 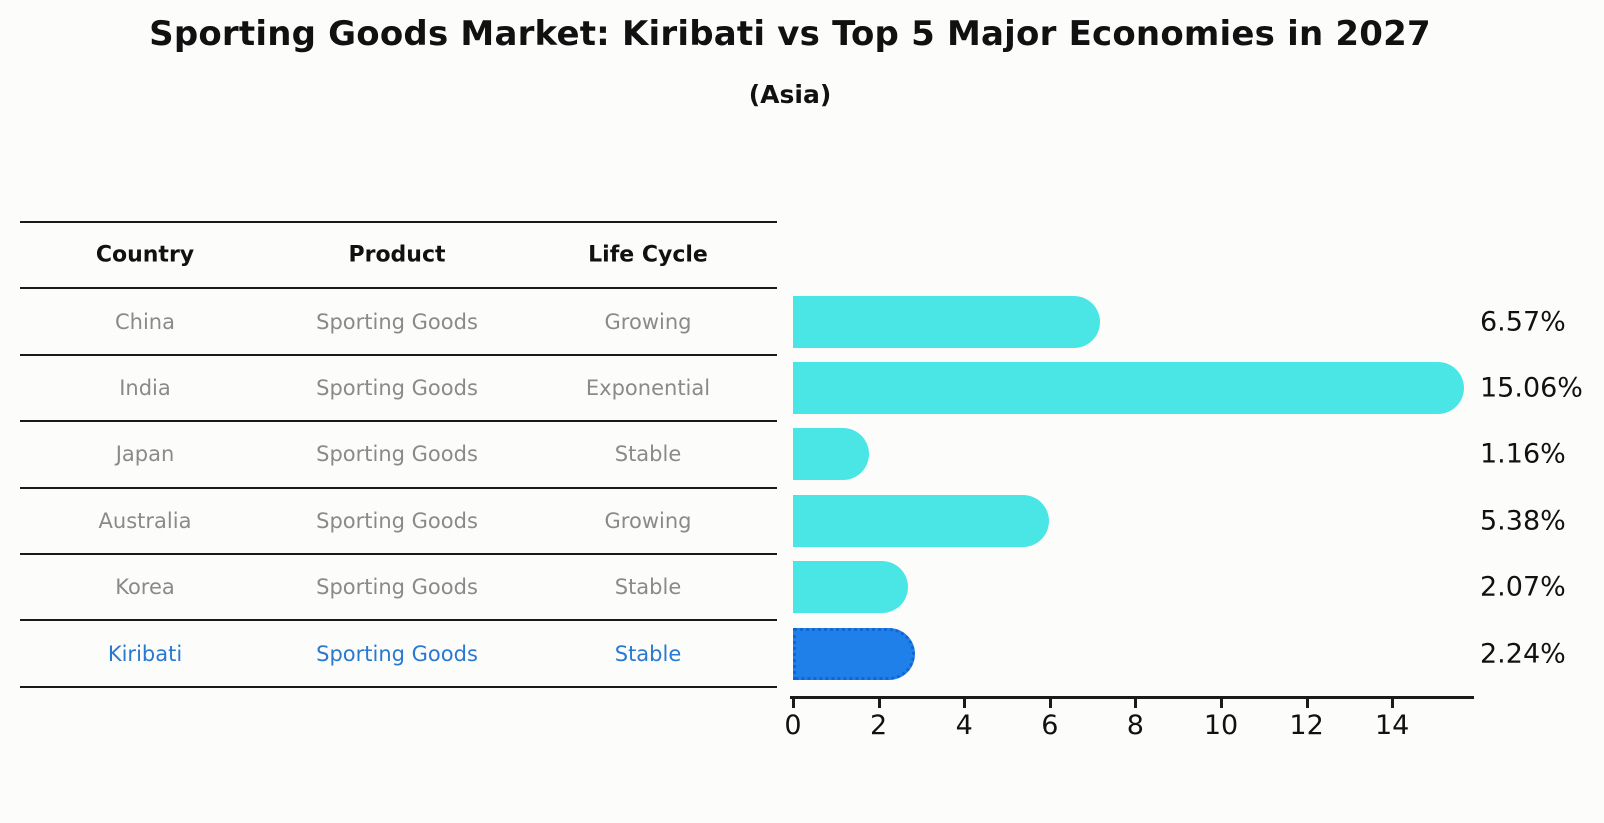 I want to click on table-cell-country: India, so click(x=145, y=388).